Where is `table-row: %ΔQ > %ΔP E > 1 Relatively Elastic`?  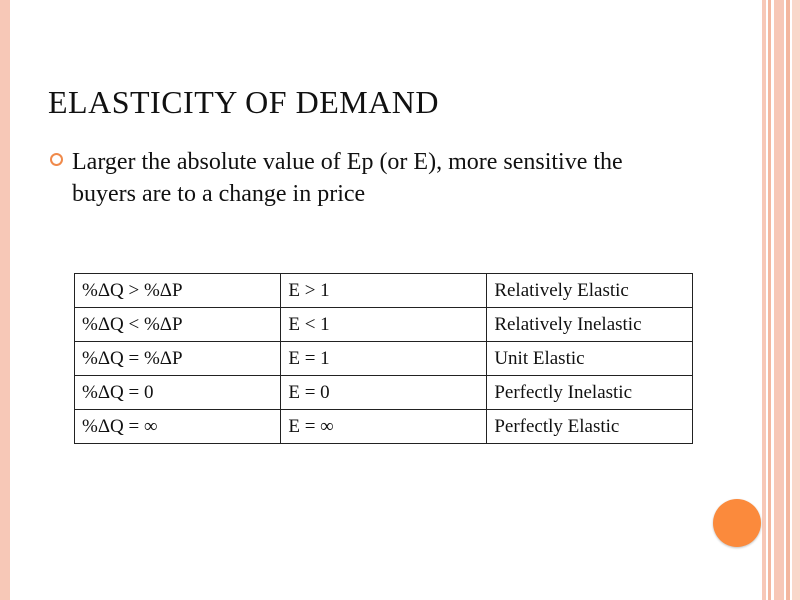 table-row: %ΔQ > %ΔP E > 1 Relatively Elastic is located at coordinates (383, 290).